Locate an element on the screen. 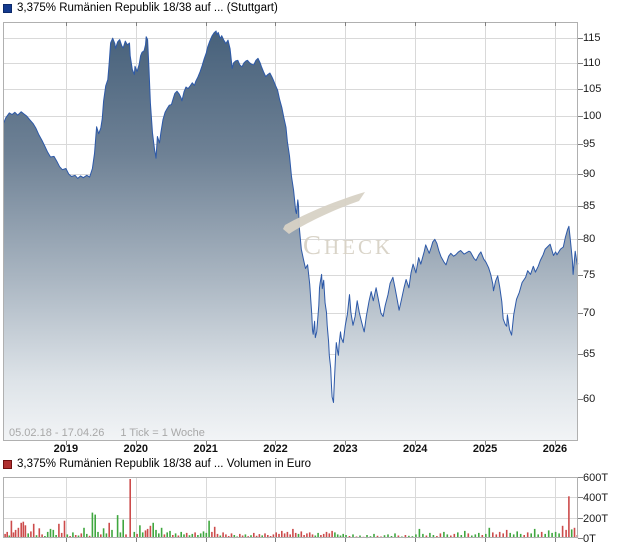  x-axis-year-labels: 2019 2020 2021 2022 2023 2024 2025 2026 is located at coordinates (291, 450).